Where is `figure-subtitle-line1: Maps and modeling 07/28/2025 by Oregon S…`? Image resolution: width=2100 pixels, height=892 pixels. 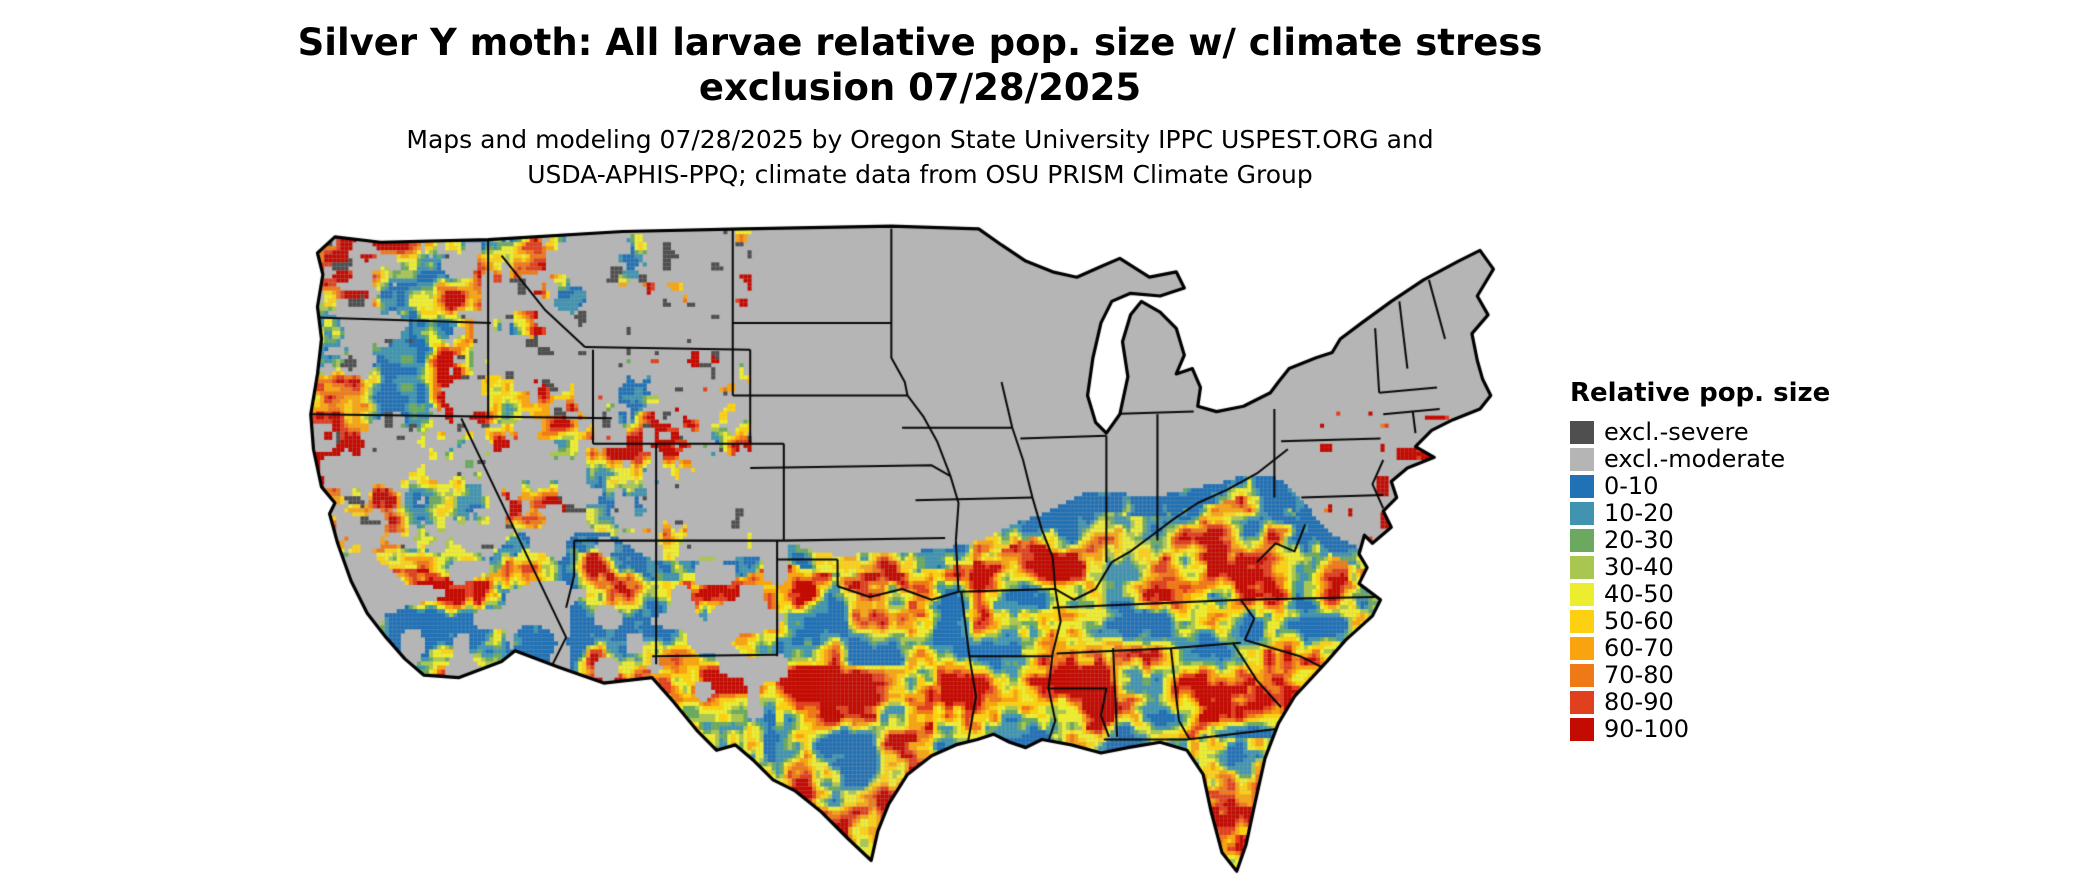
figure-subtitle-line1: Maps and modeling 07/28/2025 by Oregon S… is located at coordinates (920, 139).